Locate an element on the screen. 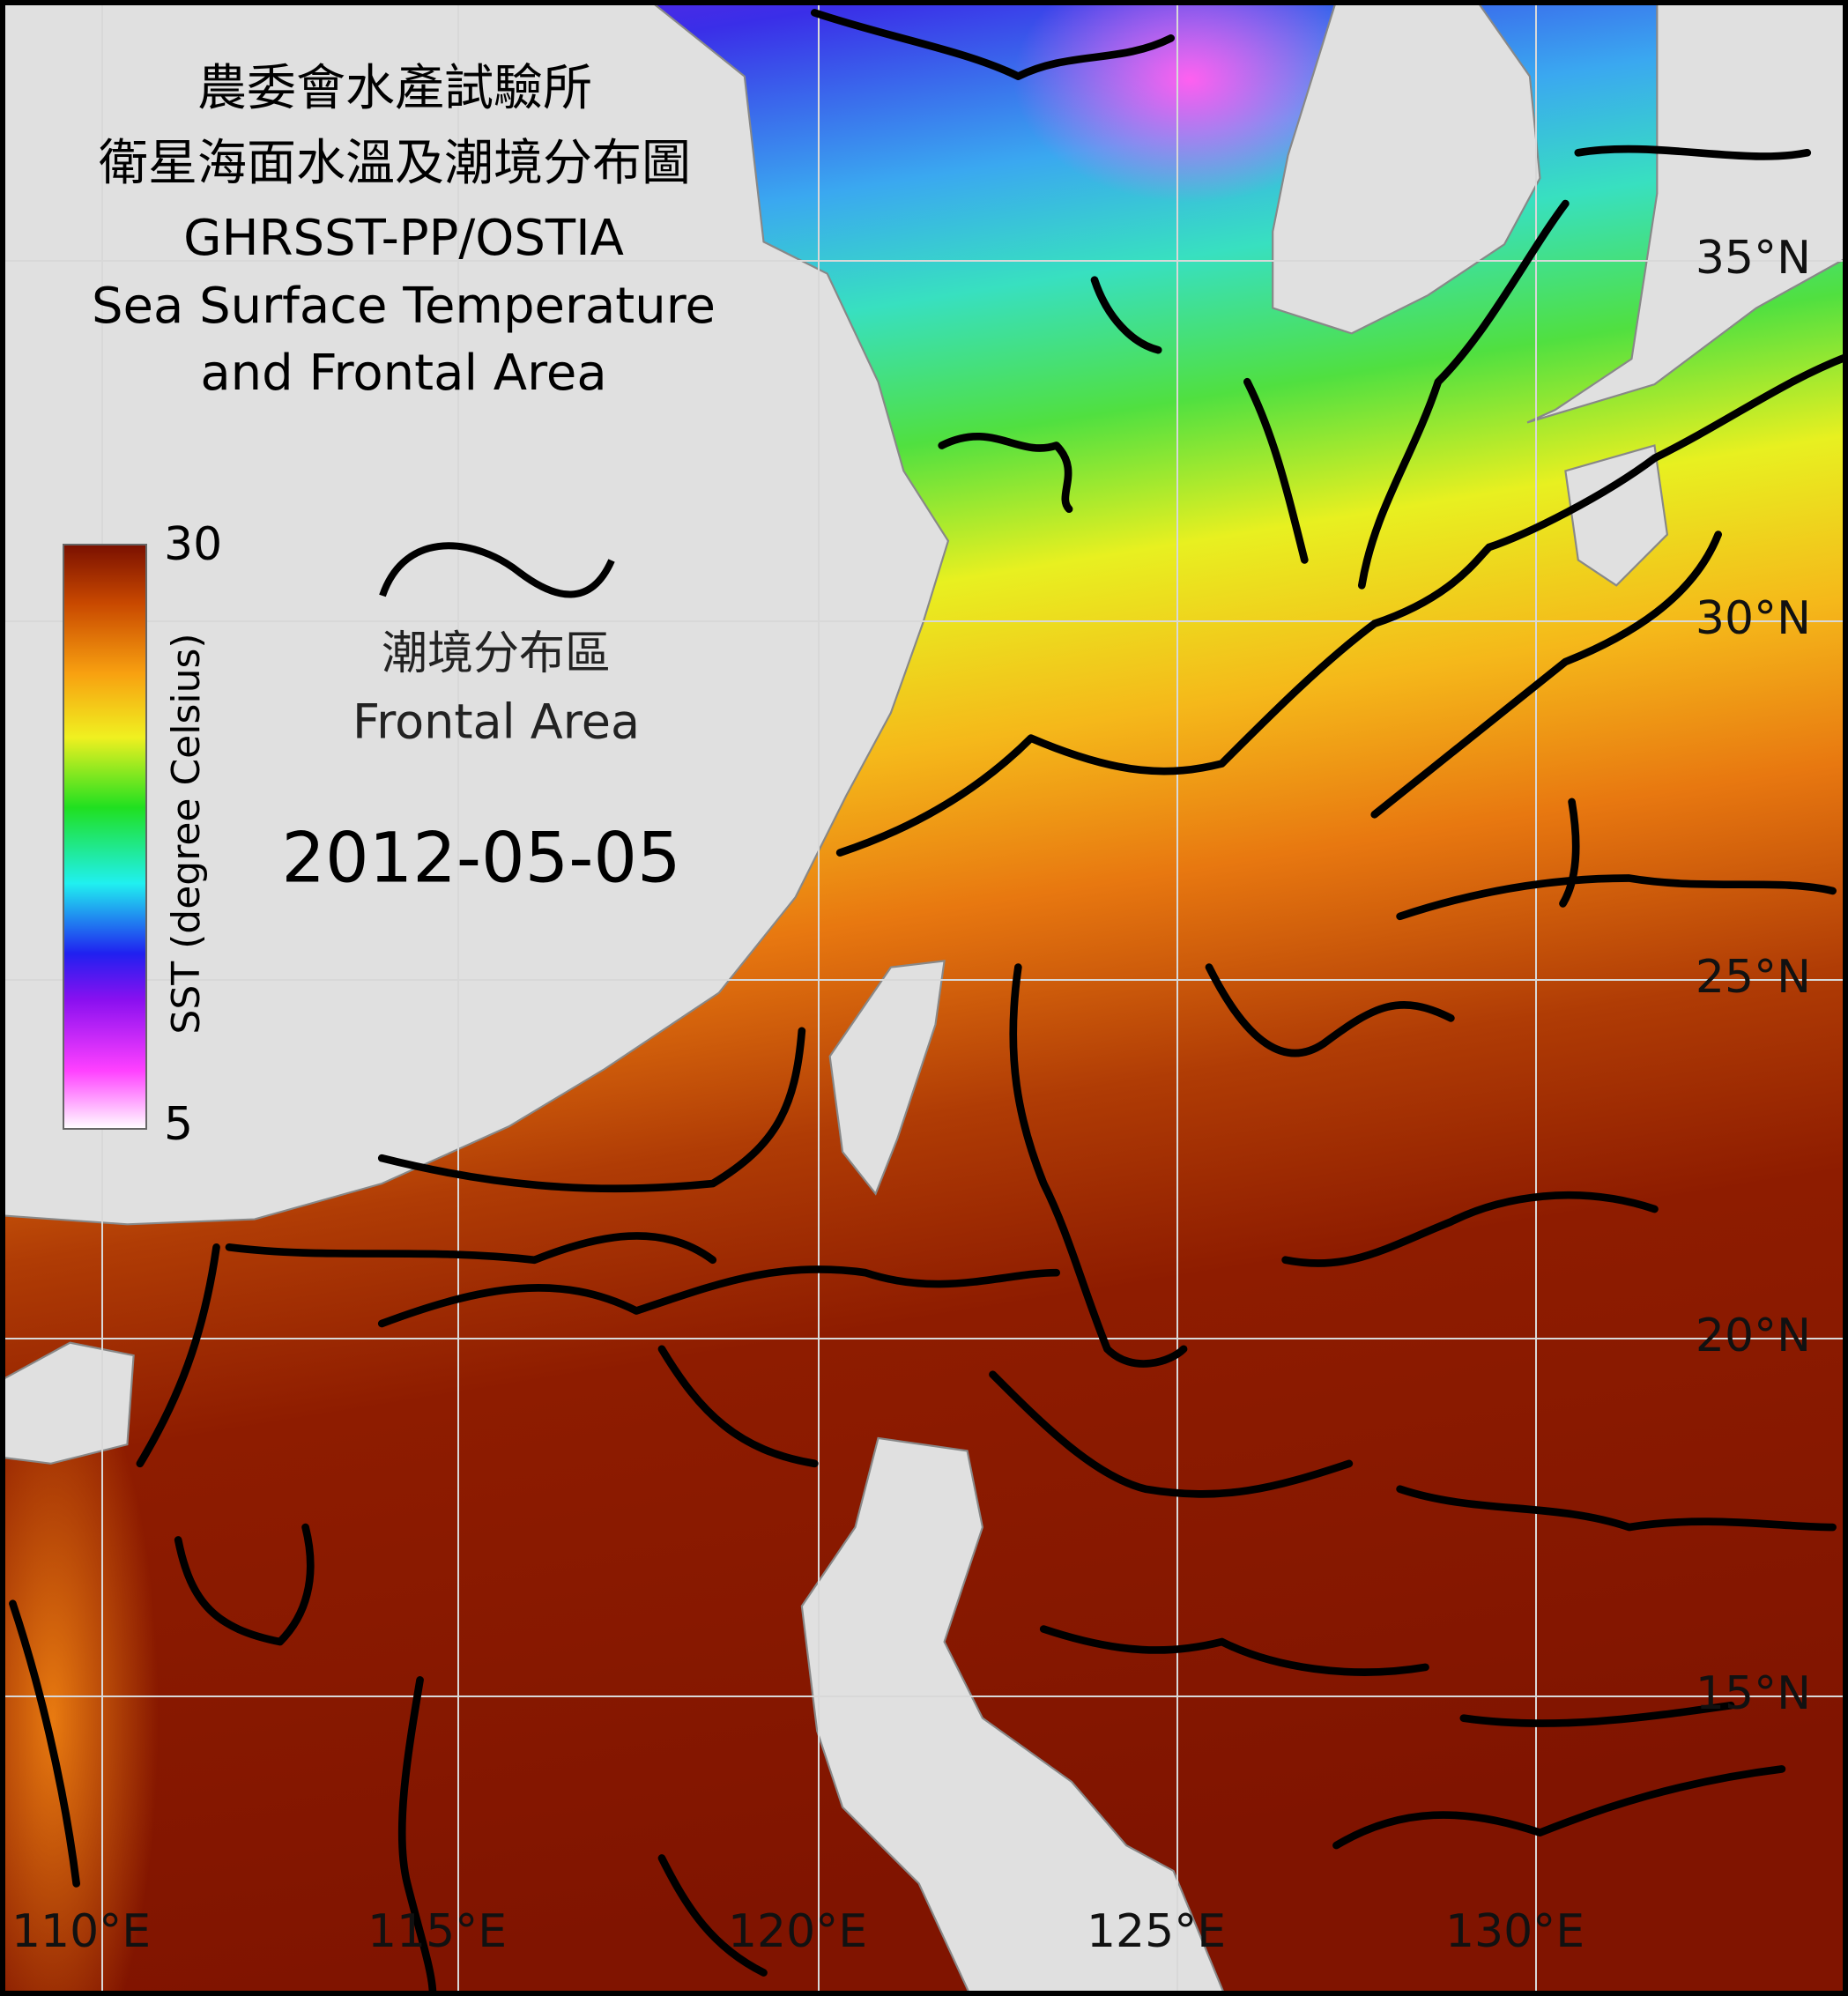 The image size is (1848, 1996). title-zh-1: 農委會水產試驗所 is located at coordinates (395, 88).